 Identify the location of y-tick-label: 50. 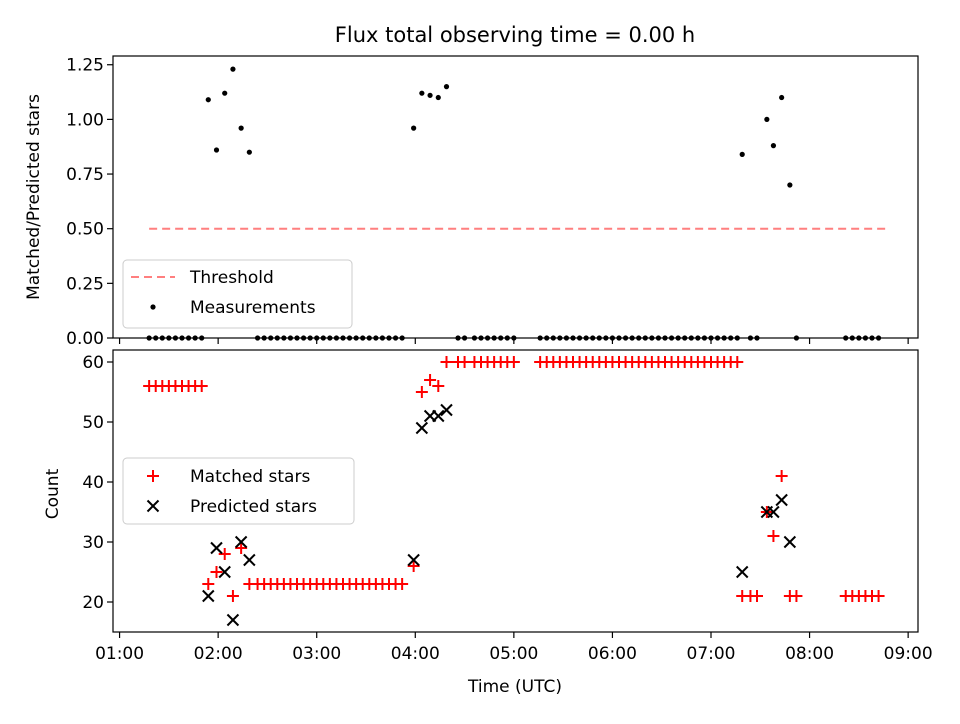
(93, 423).